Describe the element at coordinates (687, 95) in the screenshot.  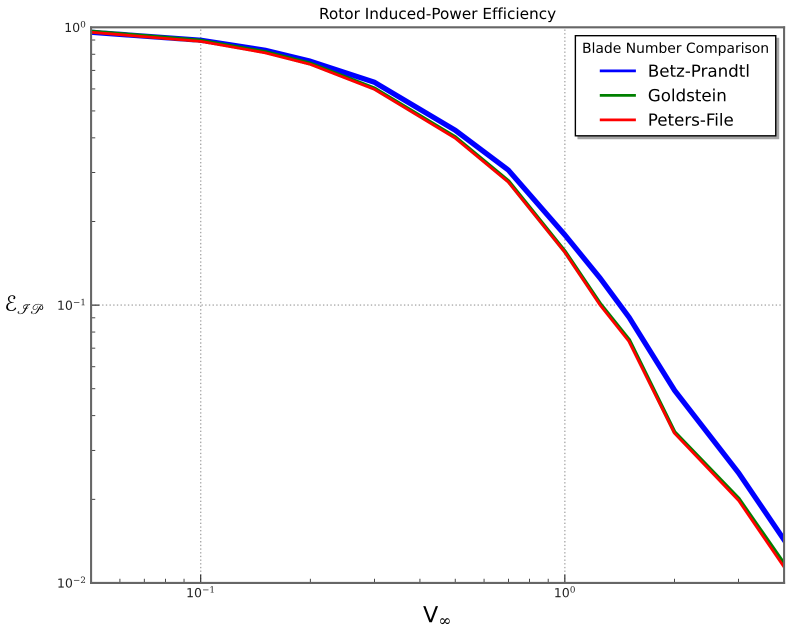
I see `legend-label: Goldstein` at that location.